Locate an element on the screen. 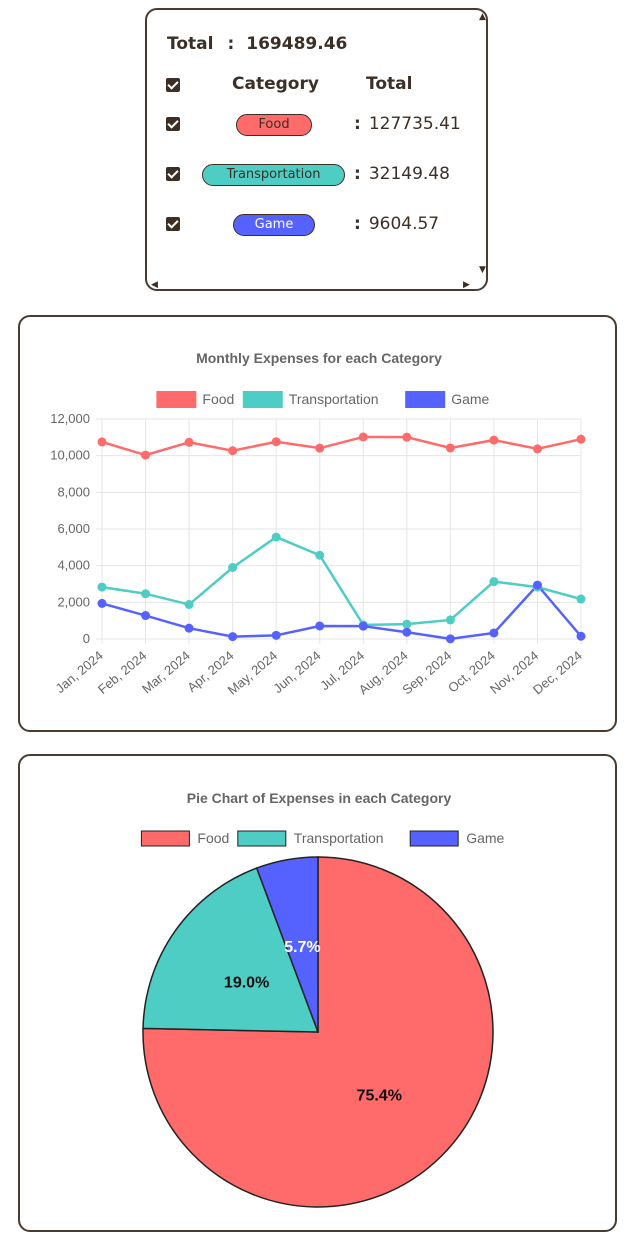 The height and width of the screenshot is (1254, 637). x-tick-label: Feb, 2024 is located at coordinates (122, 672).